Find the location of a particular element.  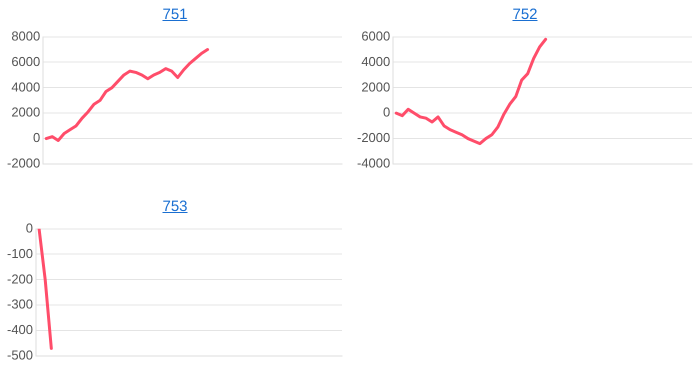

y-tick-label: -200 is located at coordinates (20, 278).